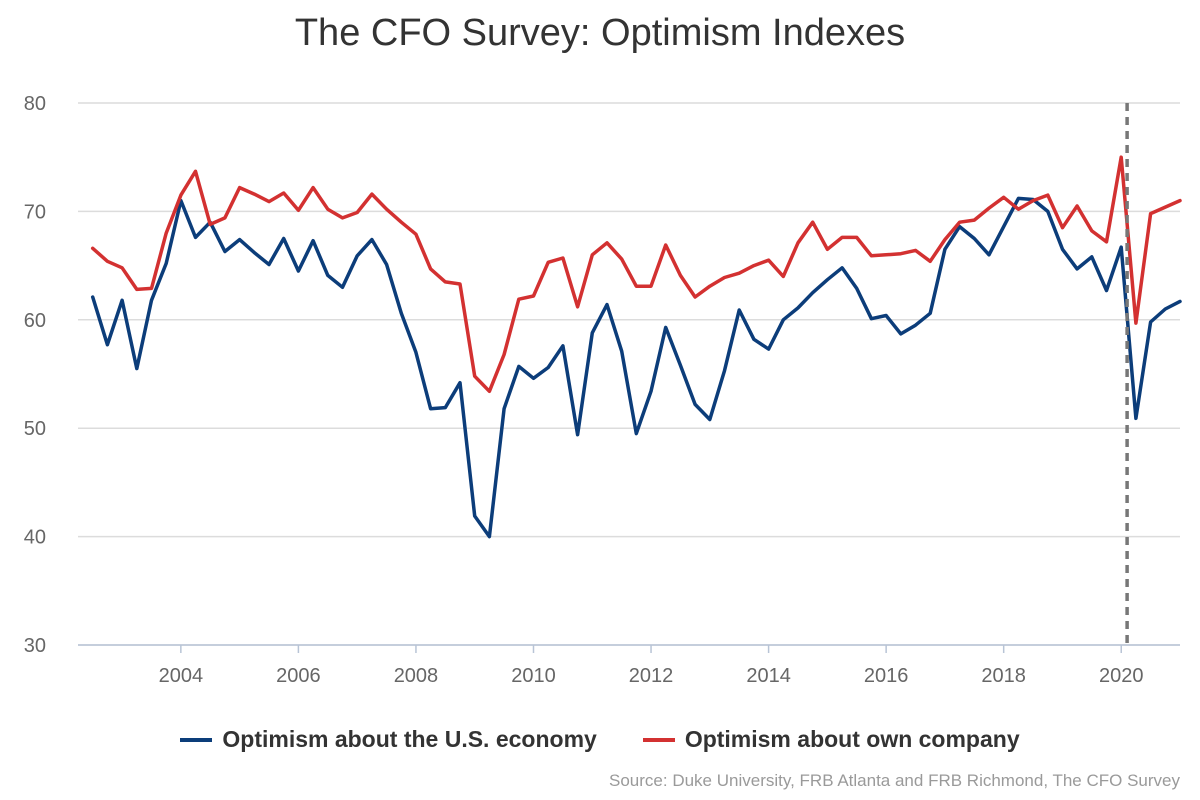  I want to click on legend-label-own-company: Optimism about own company, so click(852, 739).